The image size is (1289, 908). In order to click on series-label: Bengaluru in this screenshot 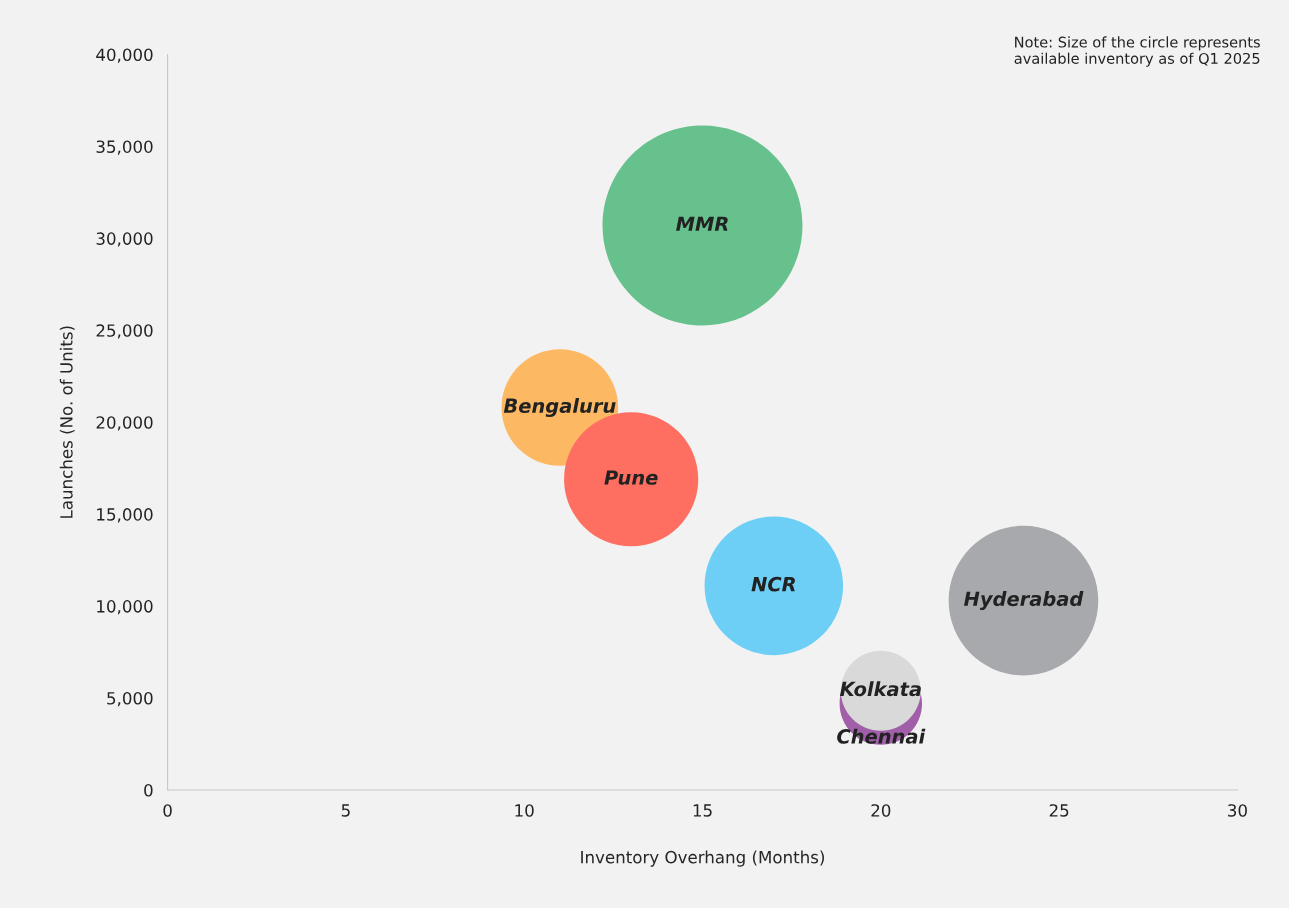, I will do `click(559, 407)`.